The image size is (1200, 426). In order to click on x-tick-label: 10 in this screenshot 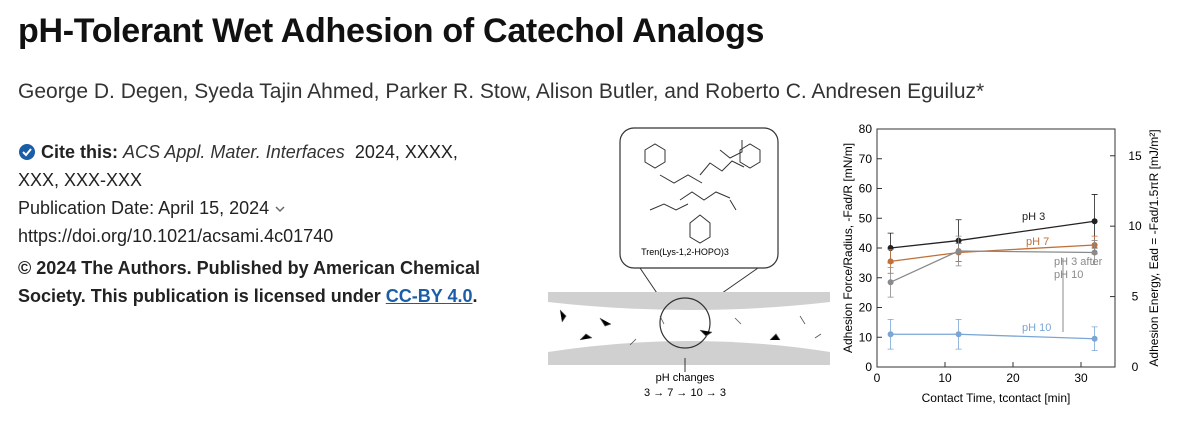, I will do `click(945, 378)`.